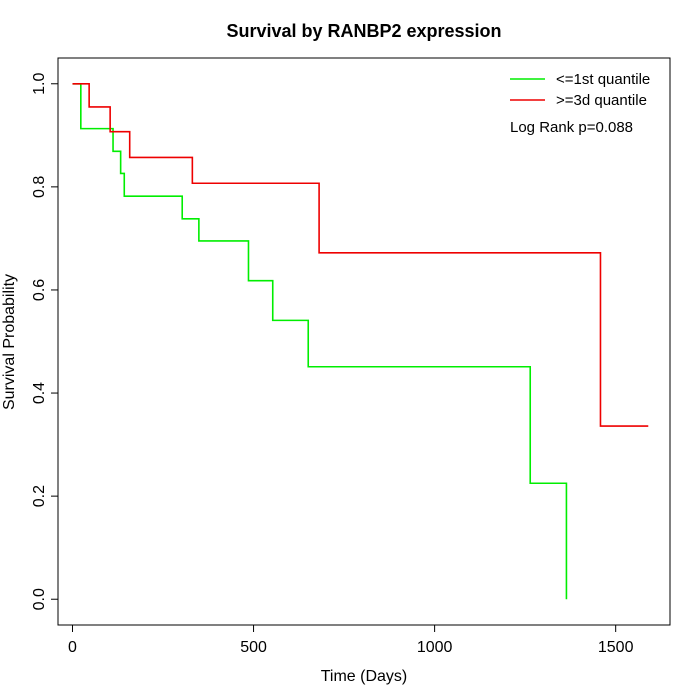  Describe the element at coordinates (39, 496) in the screenshot. I see `y-tick-label: 0.2` at that location.